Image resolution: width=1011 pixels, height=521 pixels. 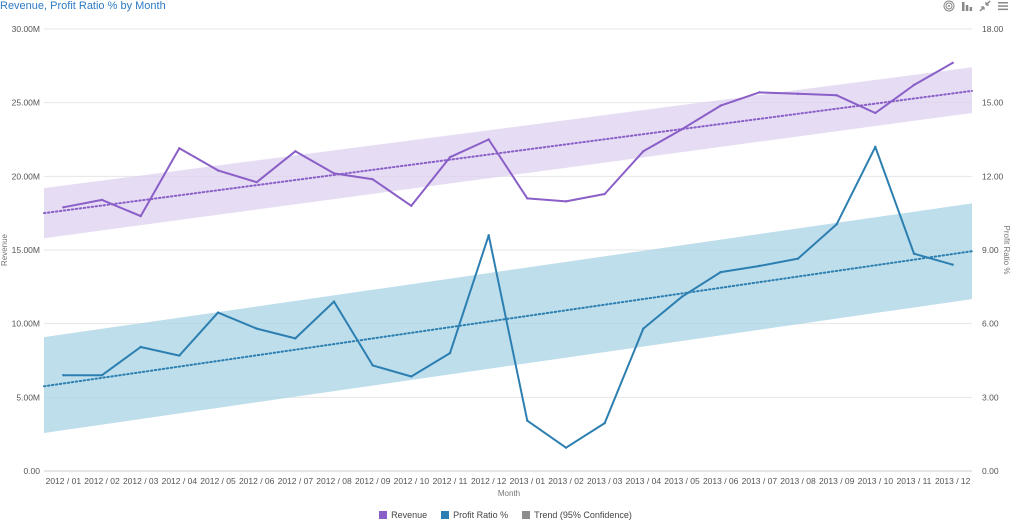 I want to click on legend-item-profit-ratio: Profit Ratio %, so click(x=474, y=515).